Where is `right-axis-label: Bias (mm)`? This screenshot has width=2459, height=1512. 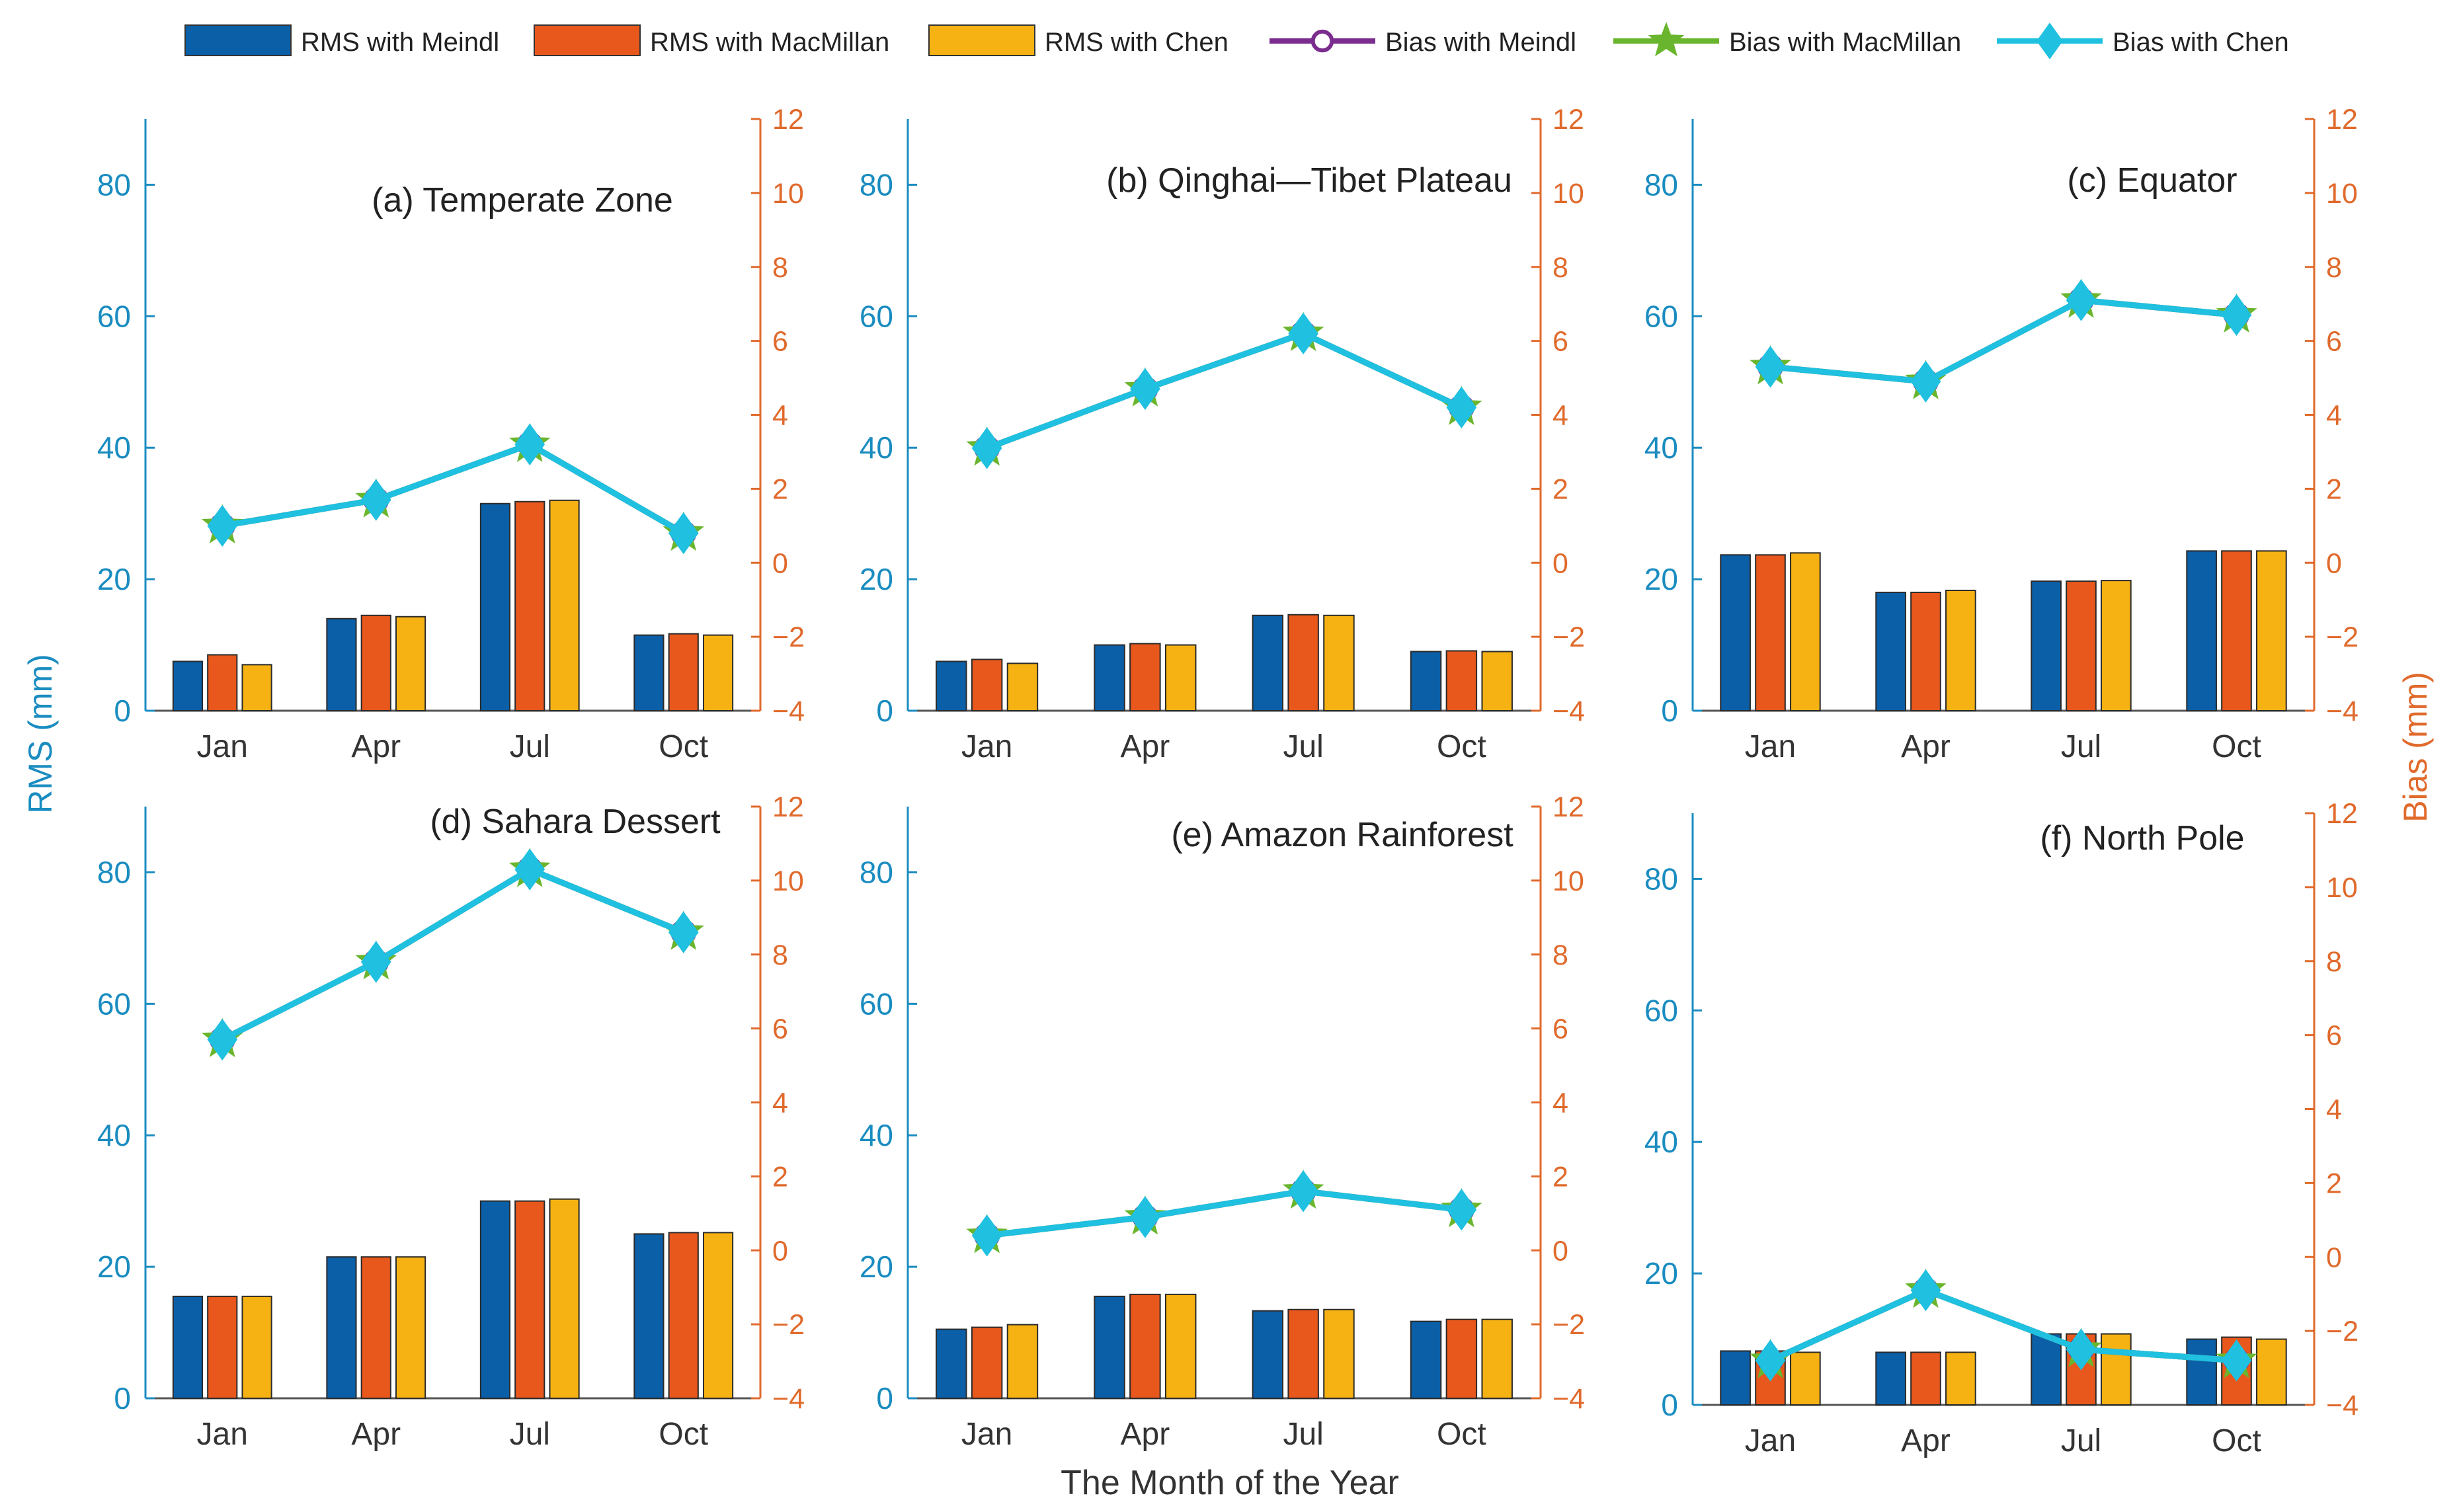 right-axis-label: Bias (mm) is located at coordinates (2415, 747).